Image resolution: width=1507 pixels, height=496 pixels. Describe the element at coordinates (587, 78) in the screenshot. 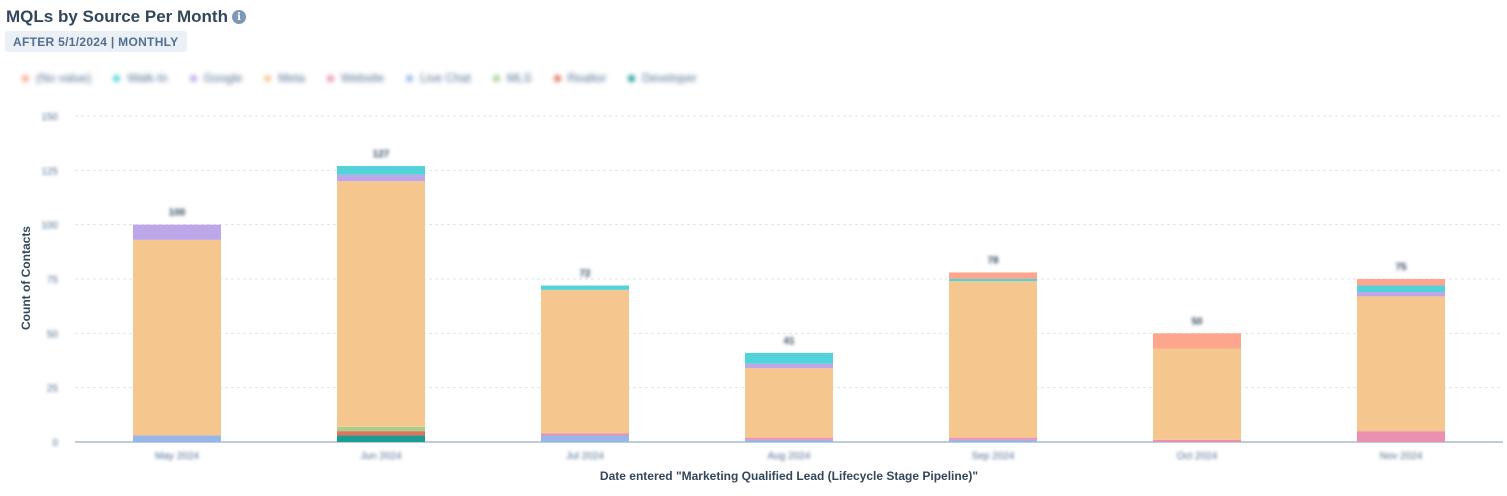

I see `legend-label: Realtor` at that location.